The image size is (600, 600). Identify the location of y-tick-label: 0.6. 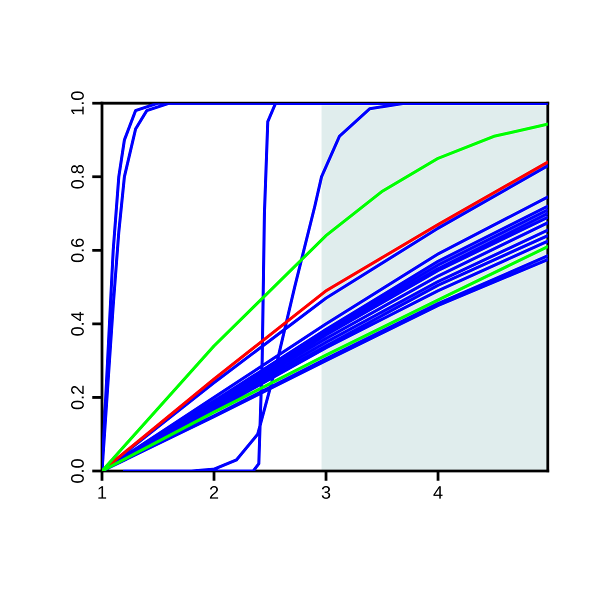
(77, 250).